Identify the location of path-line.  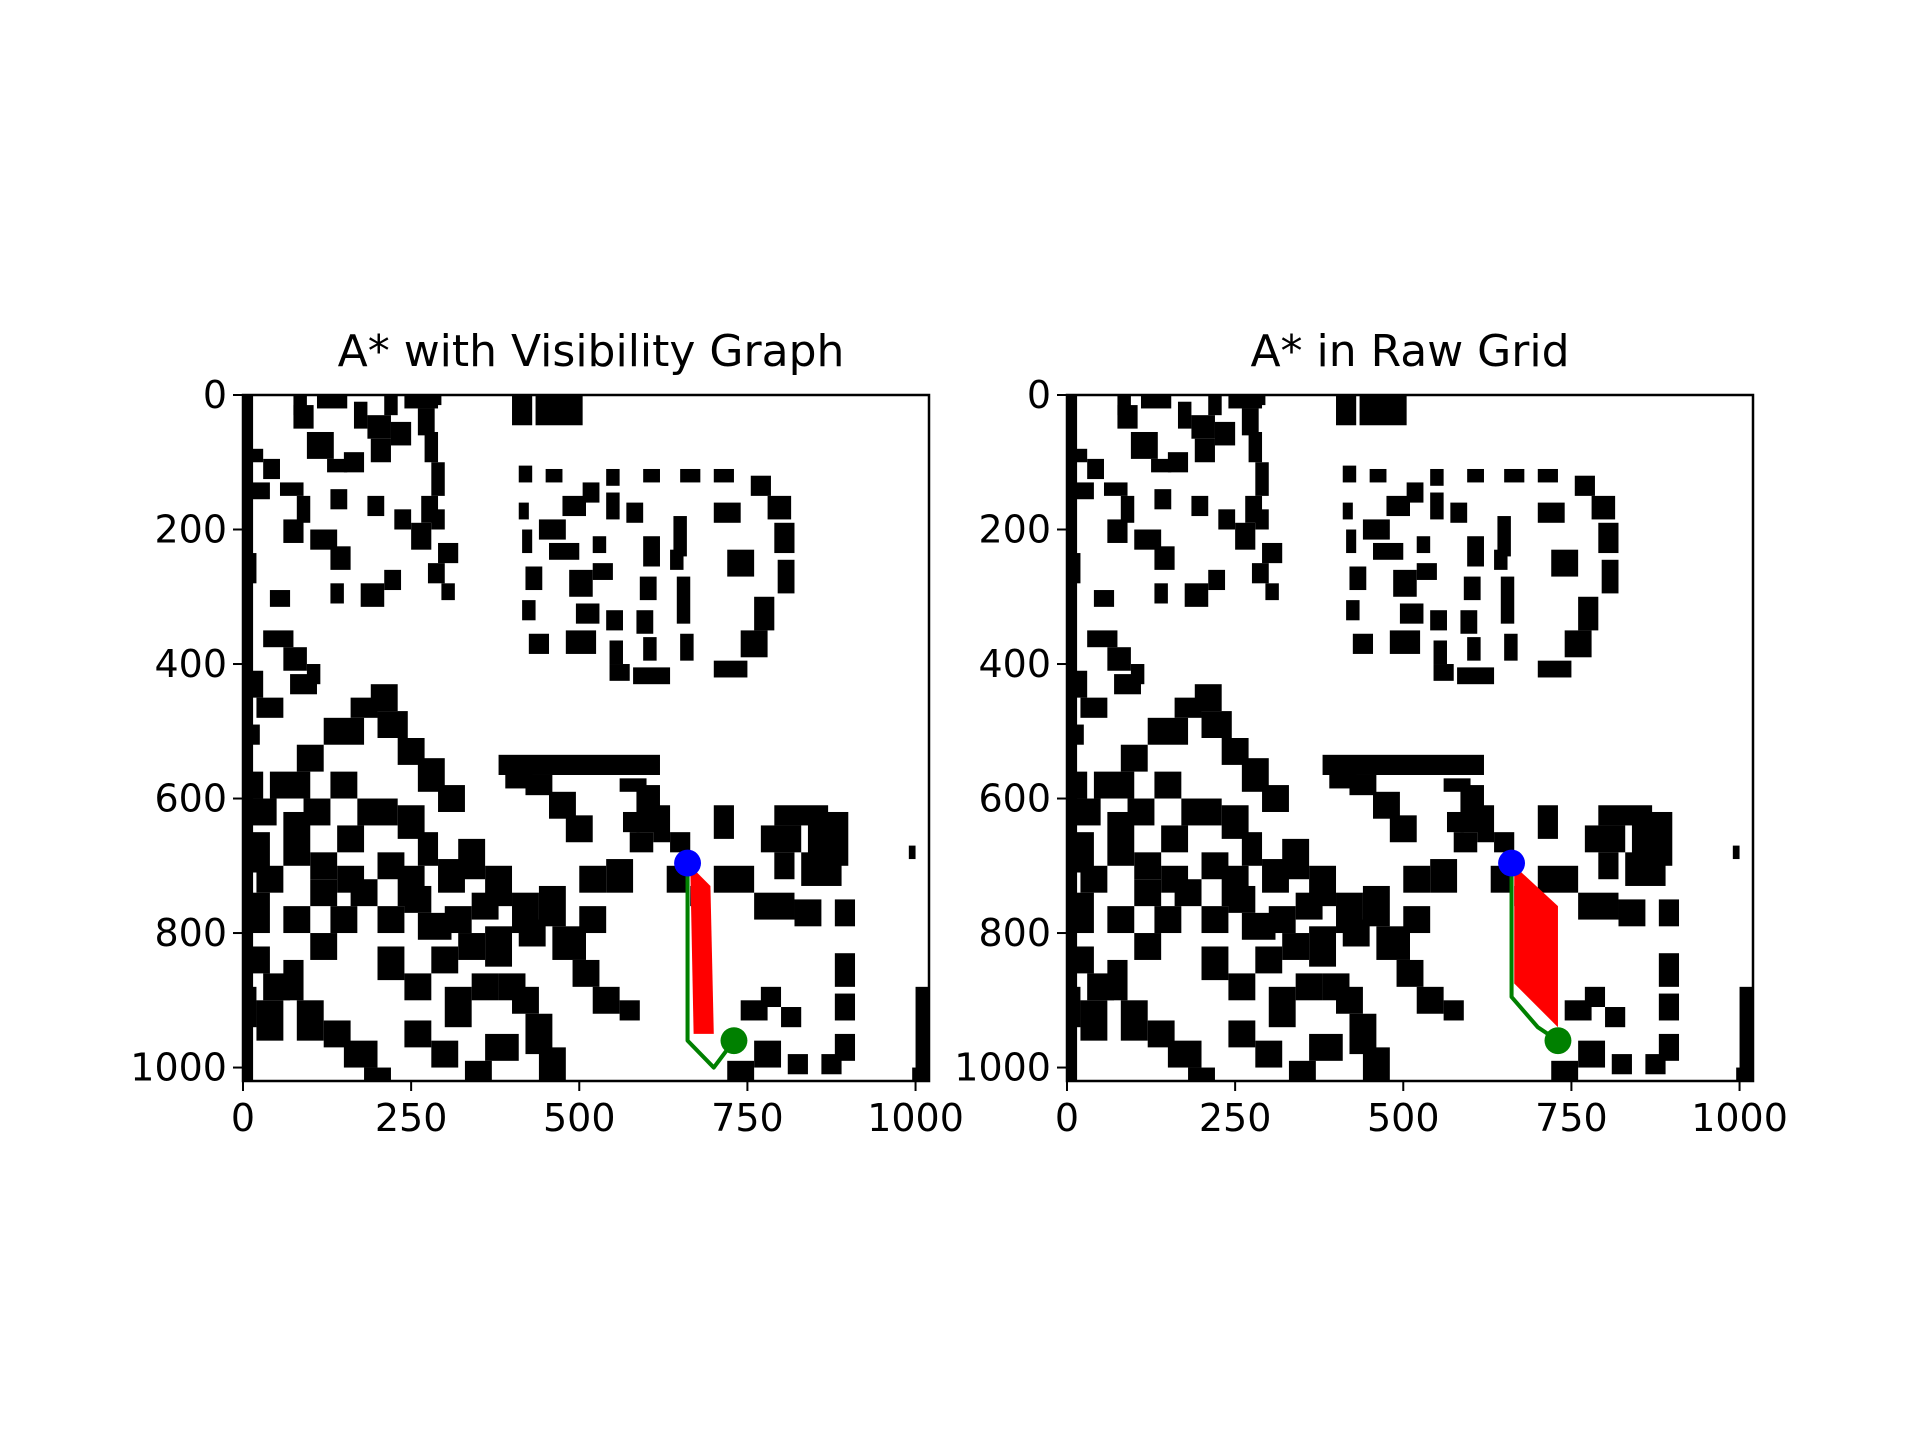
(710, 966).